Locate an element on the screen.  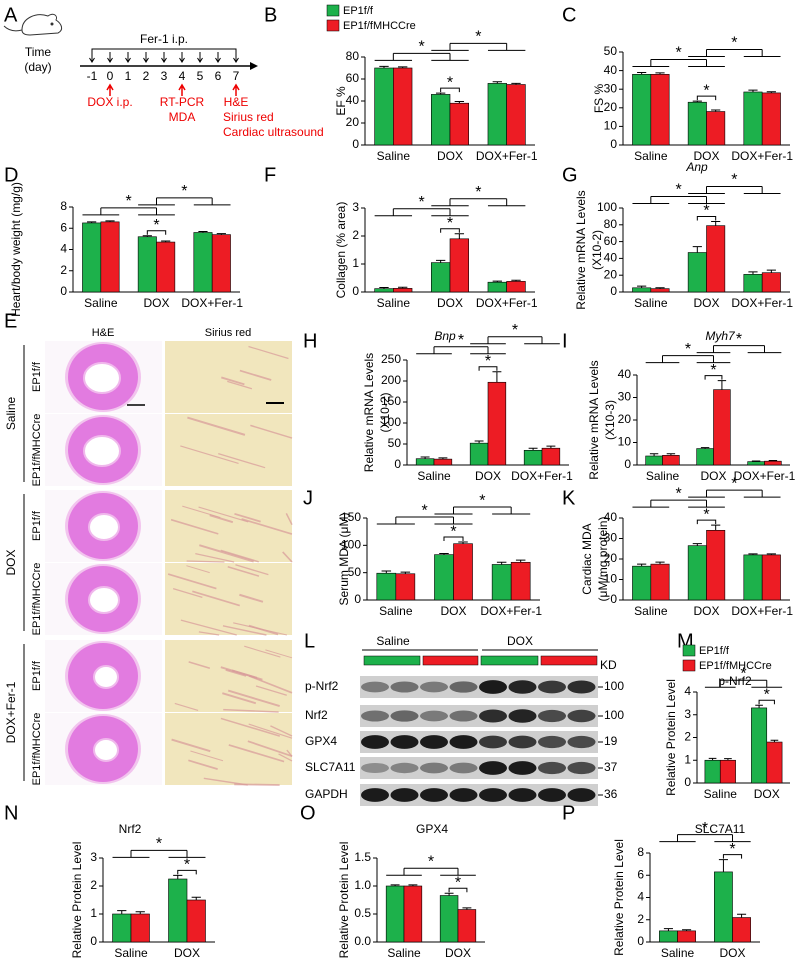
treatment-bracket is located at coordinates (164, 51).